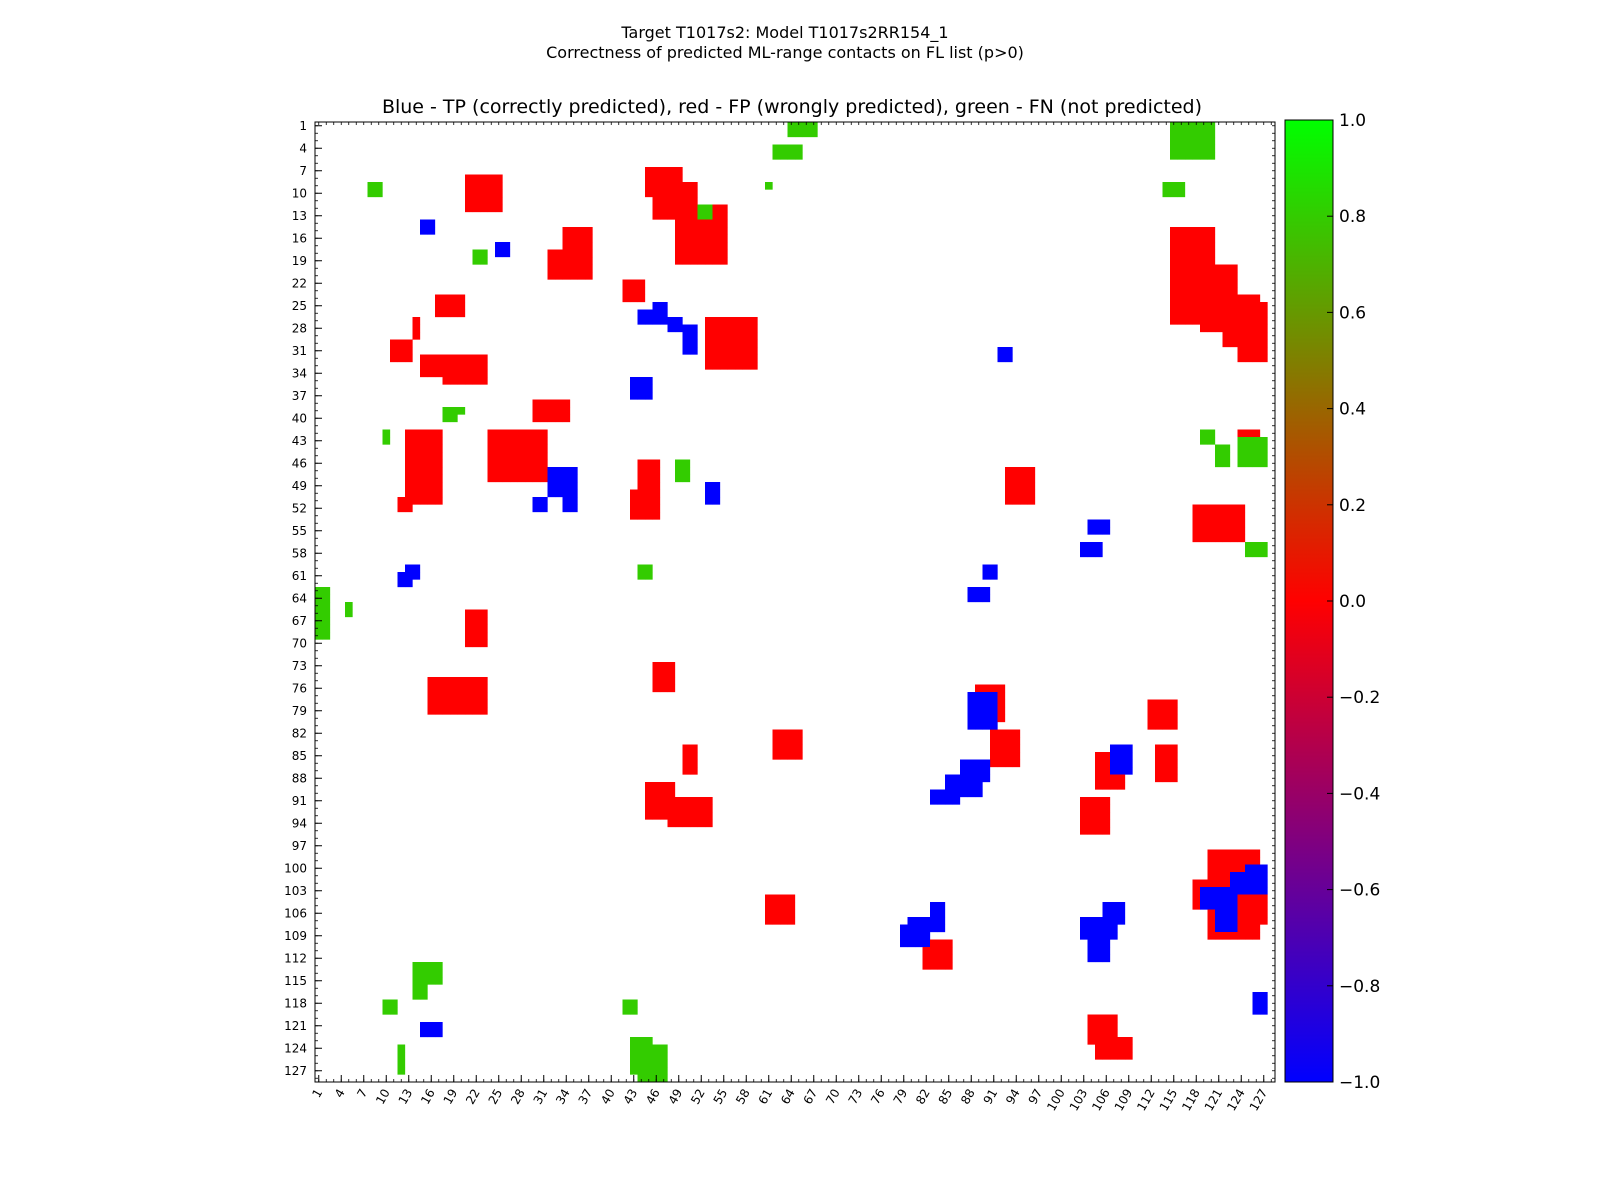 This screenshot has height=1200, width=1600. I want to click on x-tick-label: 76, so click(878, 1097).